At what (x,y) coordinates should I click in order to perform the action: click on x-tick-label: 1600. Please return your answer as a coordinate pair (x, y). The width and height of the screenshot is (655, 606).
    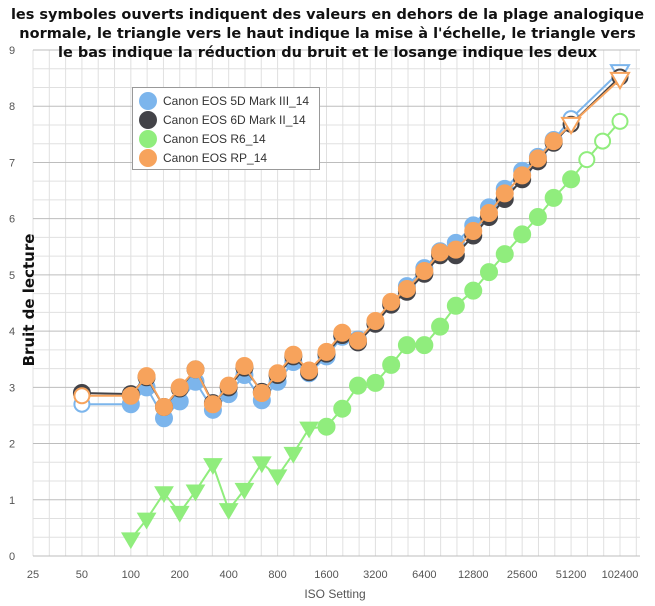
    Looking at the image, I should click on (326, 575).